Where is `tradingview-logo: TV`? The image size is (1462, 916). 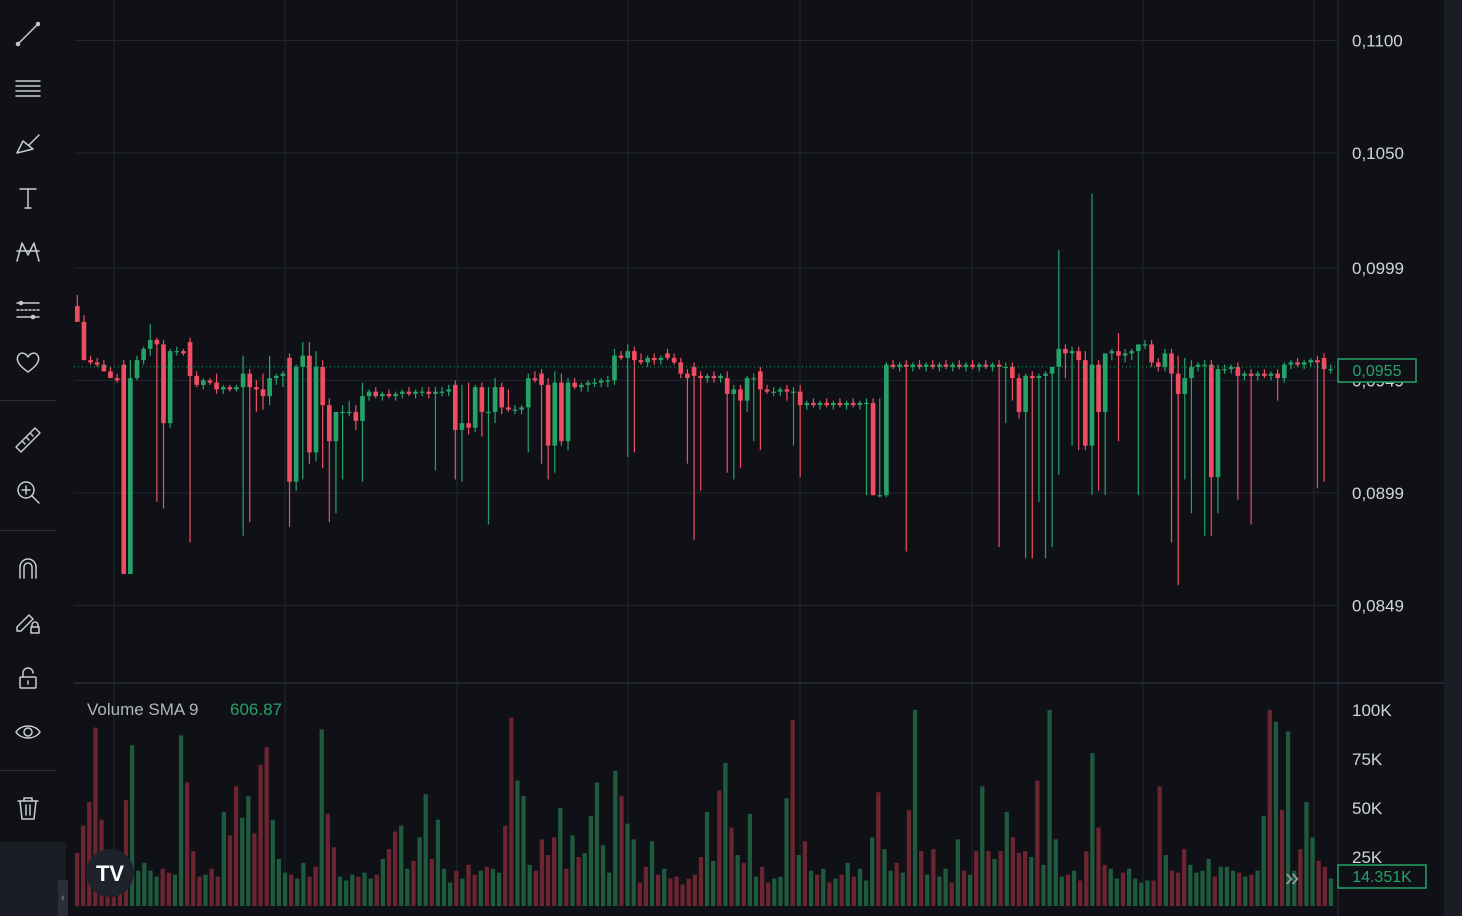 tradingview-logo: TV is located at coordinates (110, 873).